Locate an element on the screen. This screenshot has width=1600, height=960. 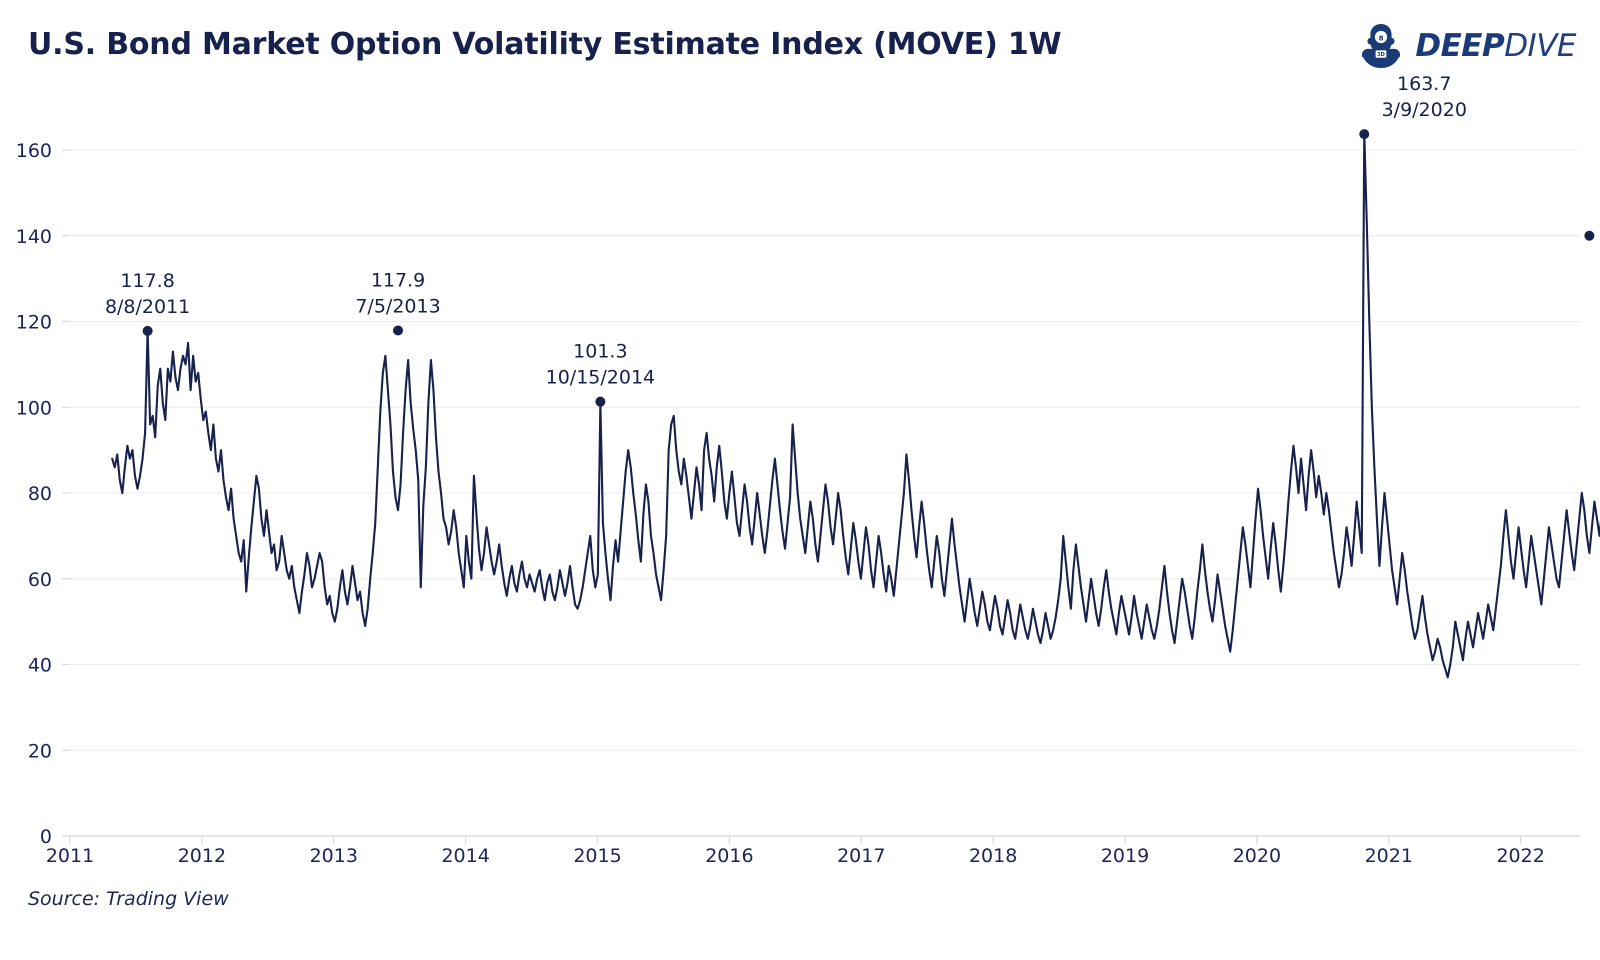
x-axis-tick-label: 2016 is located at coordinates (729, 856).